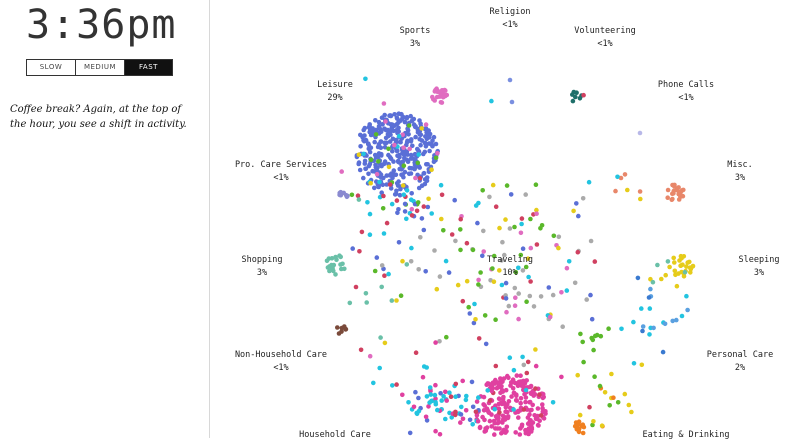  What do you see at coordinates (604, 38) in the screenshot?
I see `label-volunteering: Volunteering <1%` at bounding box center [604, 38].